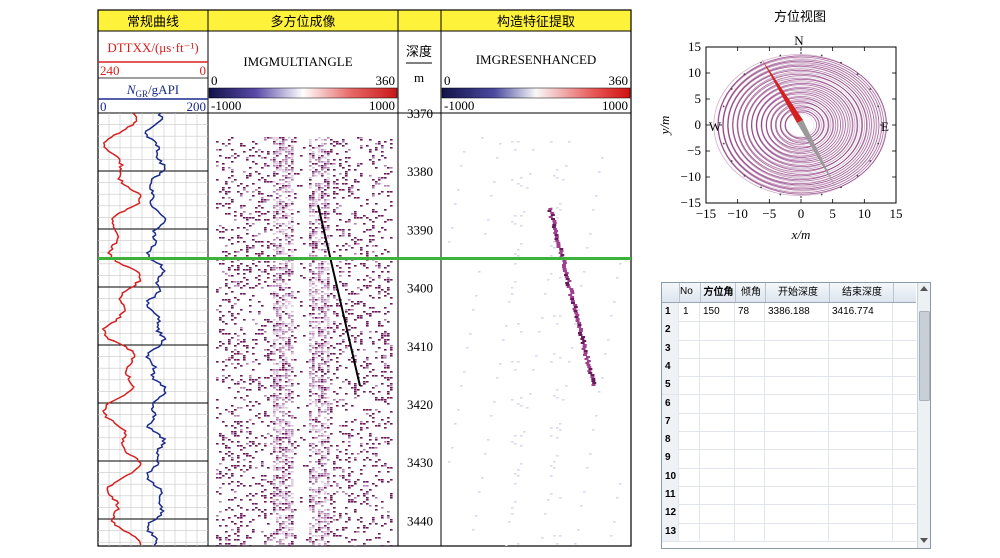 This screenshot has height=558, width=1000. Describe the element at coordinates (924, 288) in the screenshot. I see `scroll-up-icon` at that location.